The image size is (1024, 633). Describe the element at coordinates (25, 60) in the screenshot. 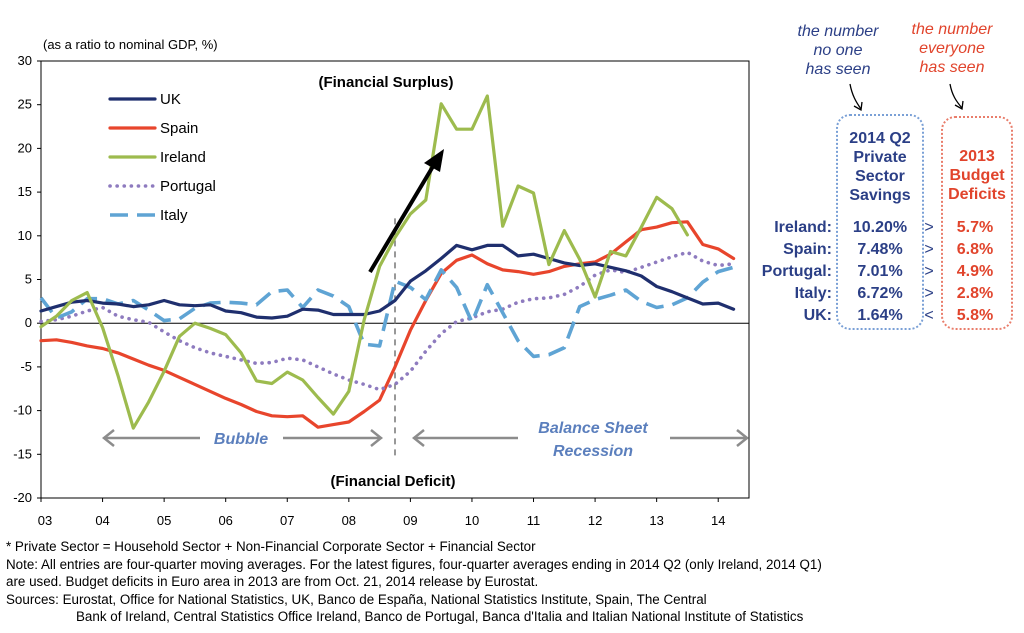

I see `y-tick-label: 30` at that location.